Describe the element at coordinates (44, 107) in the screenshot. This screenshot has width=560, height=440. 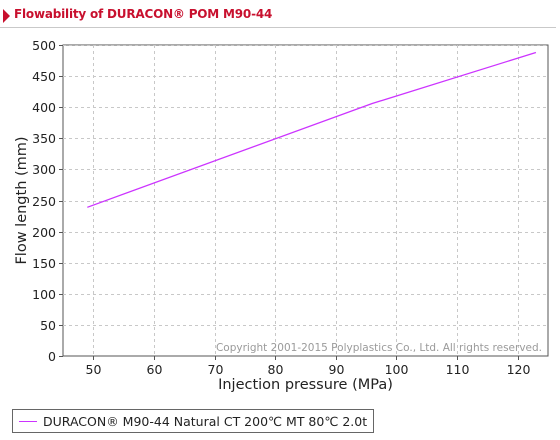
I see `y-tick-label: 400` at that location.